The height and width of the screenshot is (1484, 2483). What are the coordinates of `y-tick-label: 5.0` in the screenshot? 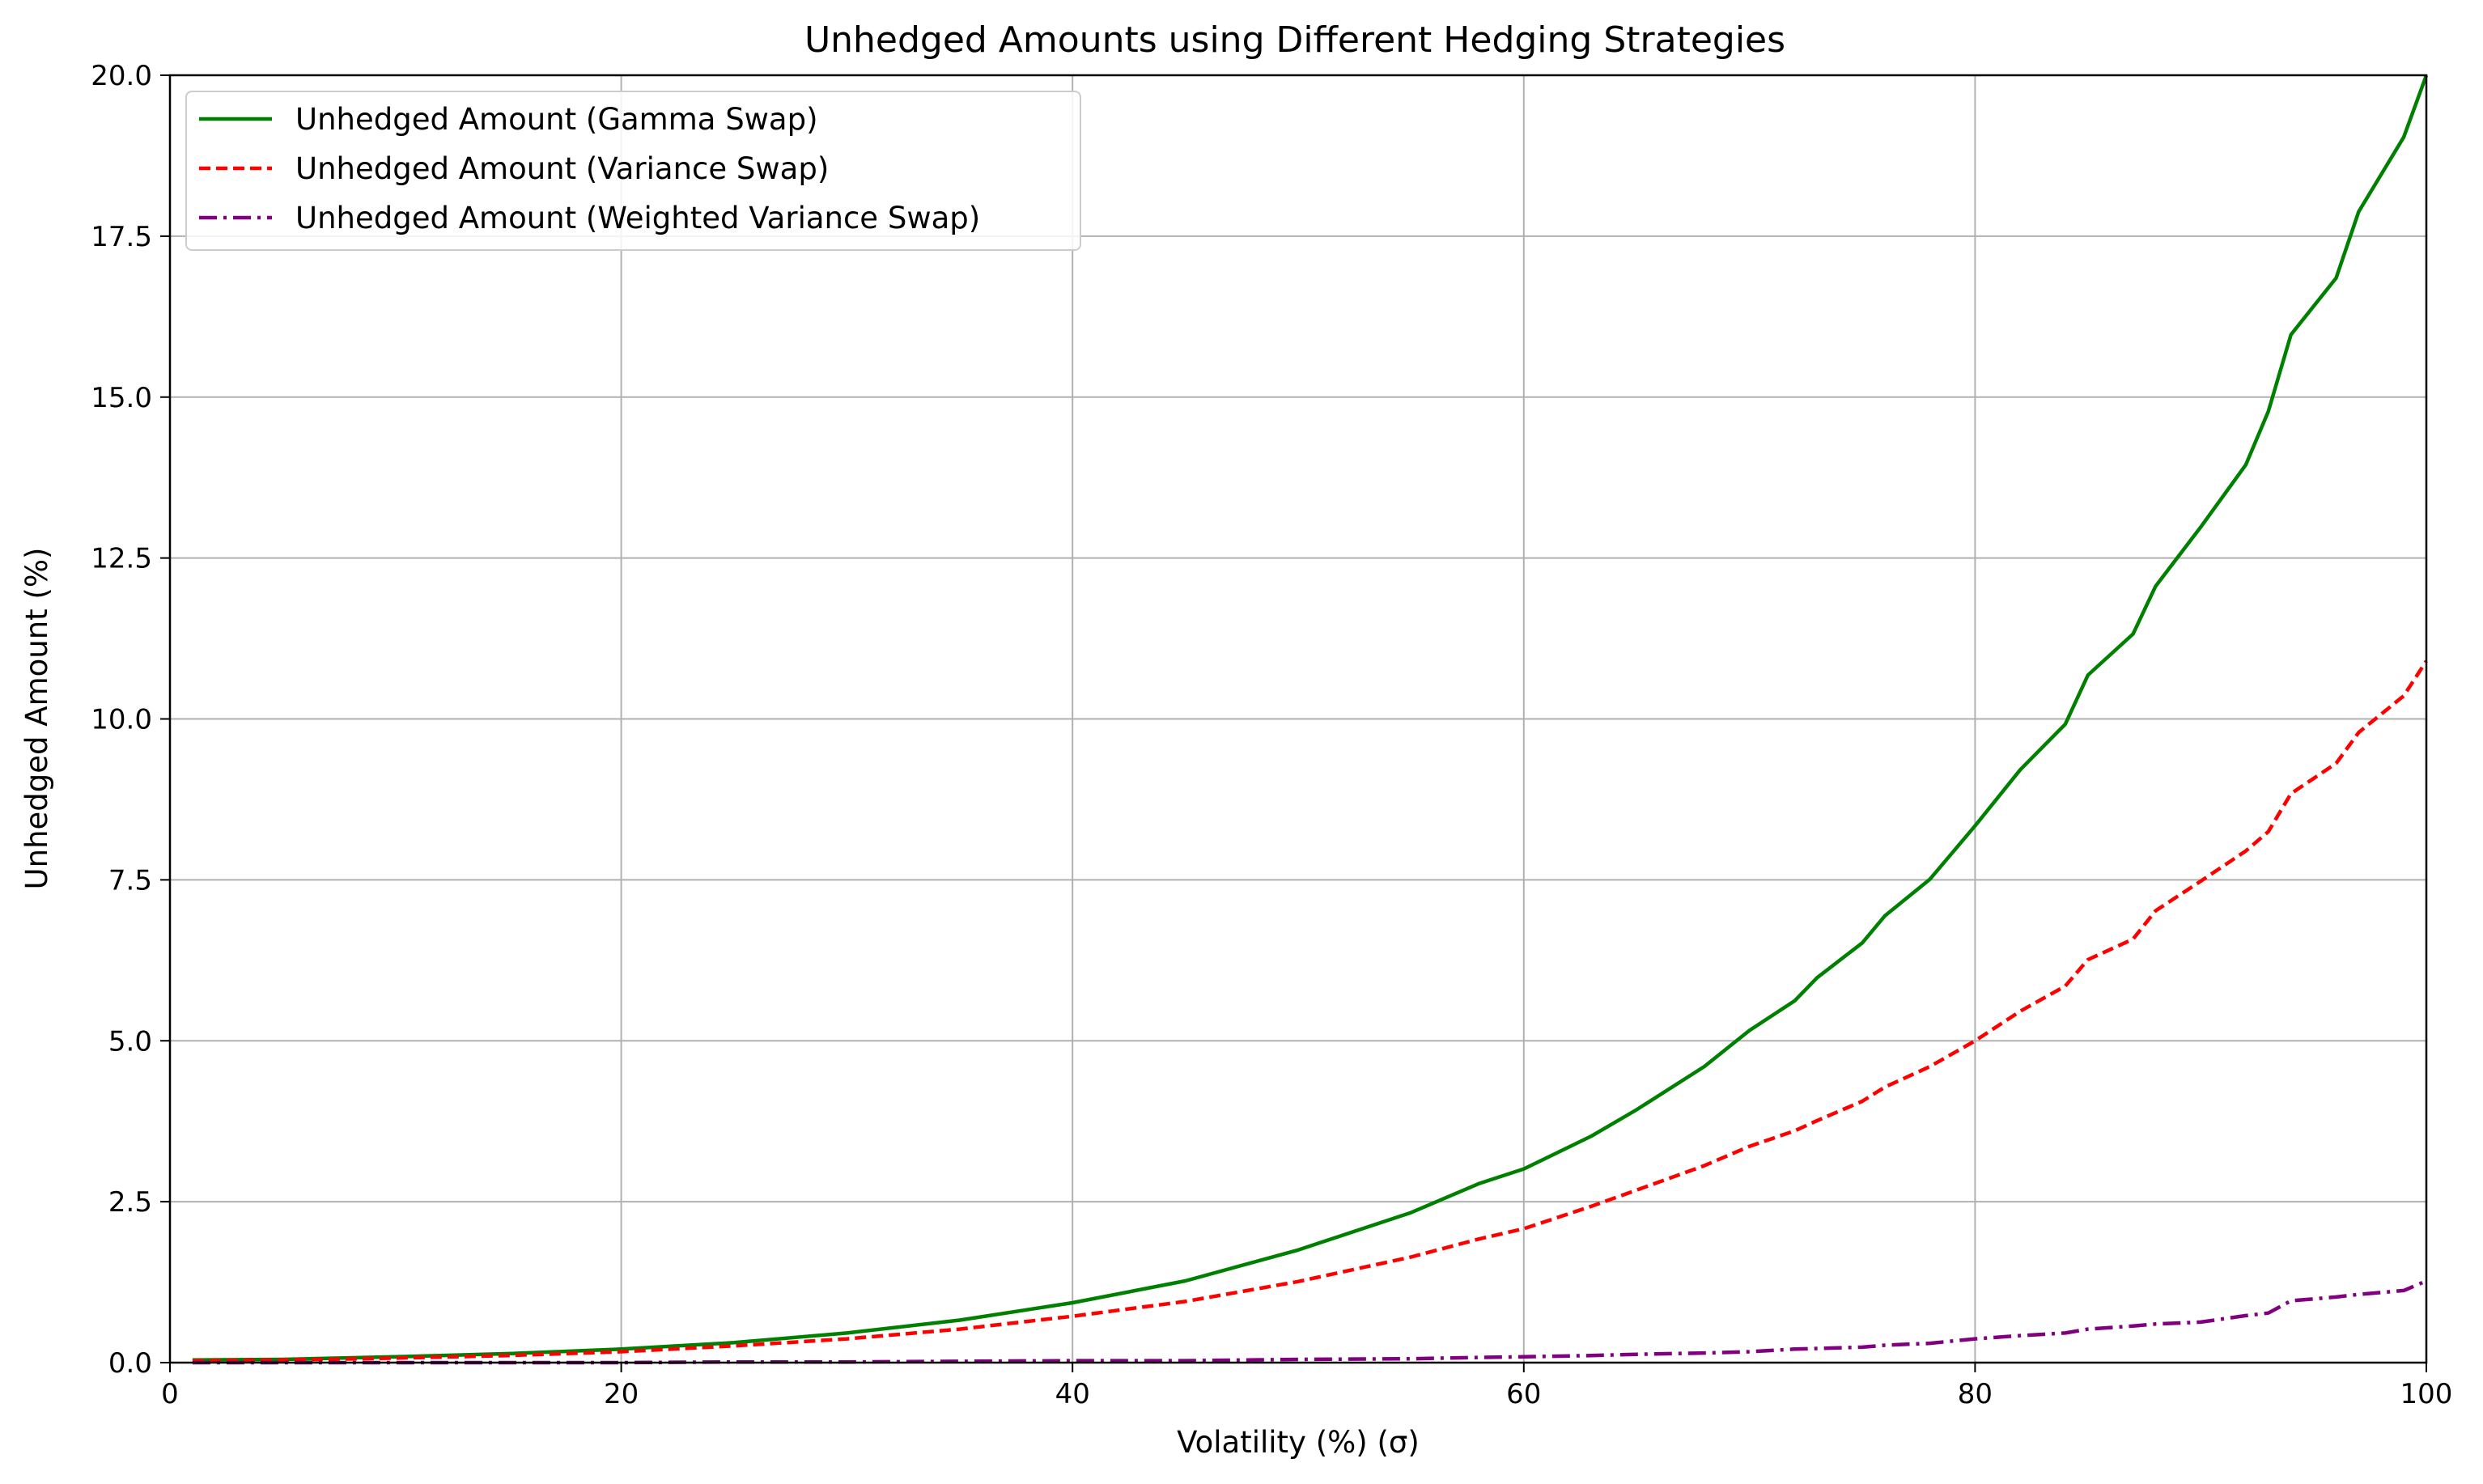 It's located at (130, 1041).